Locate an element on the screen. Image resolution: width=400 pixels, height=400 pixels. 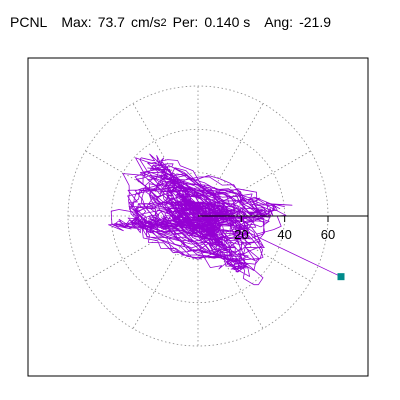
end-marker is located at coordinates (341, 277).